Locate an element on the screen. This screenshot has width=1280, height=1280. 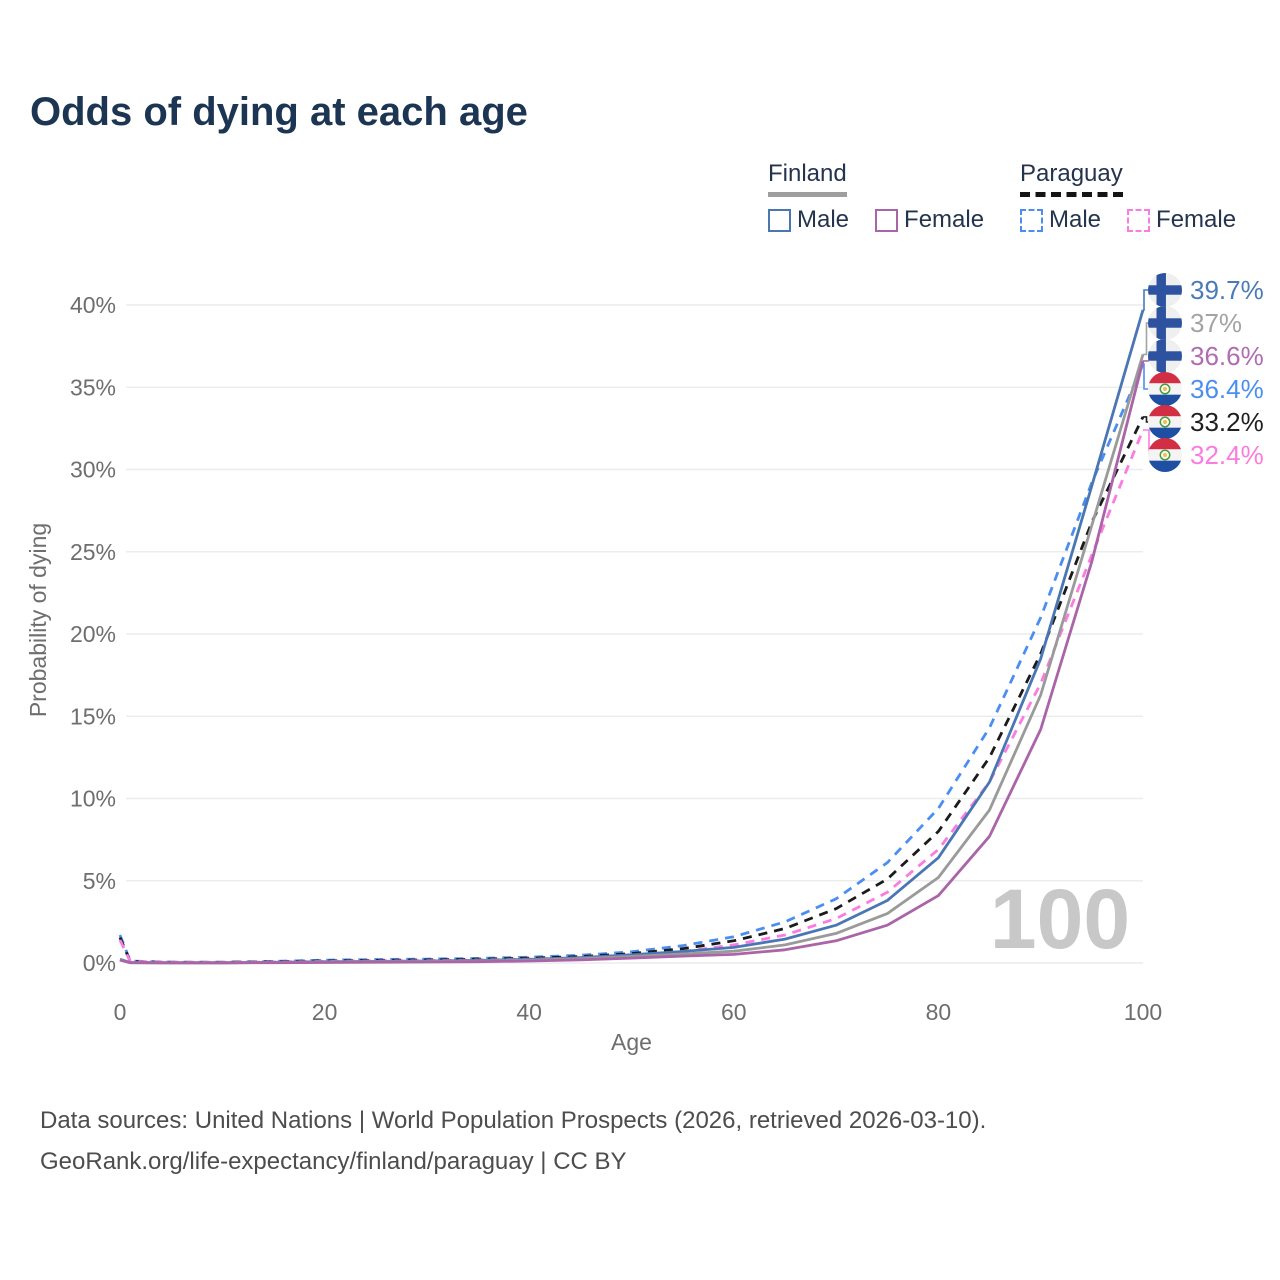
y-tick-label: 0% is located at coordinates (99, 963).